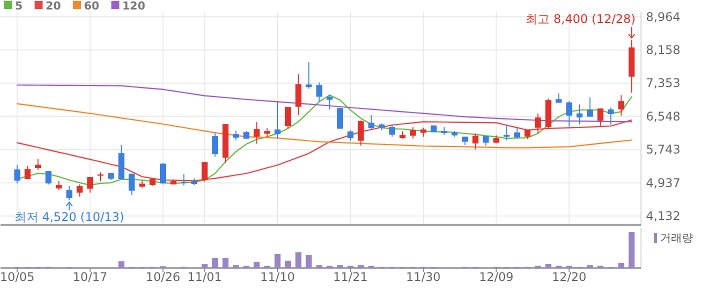  What do you see at coordinates (581, 19) in the screenshot?
I see `annotation: 최고 8,400 (12/28)` at bounding box center [581, 19].